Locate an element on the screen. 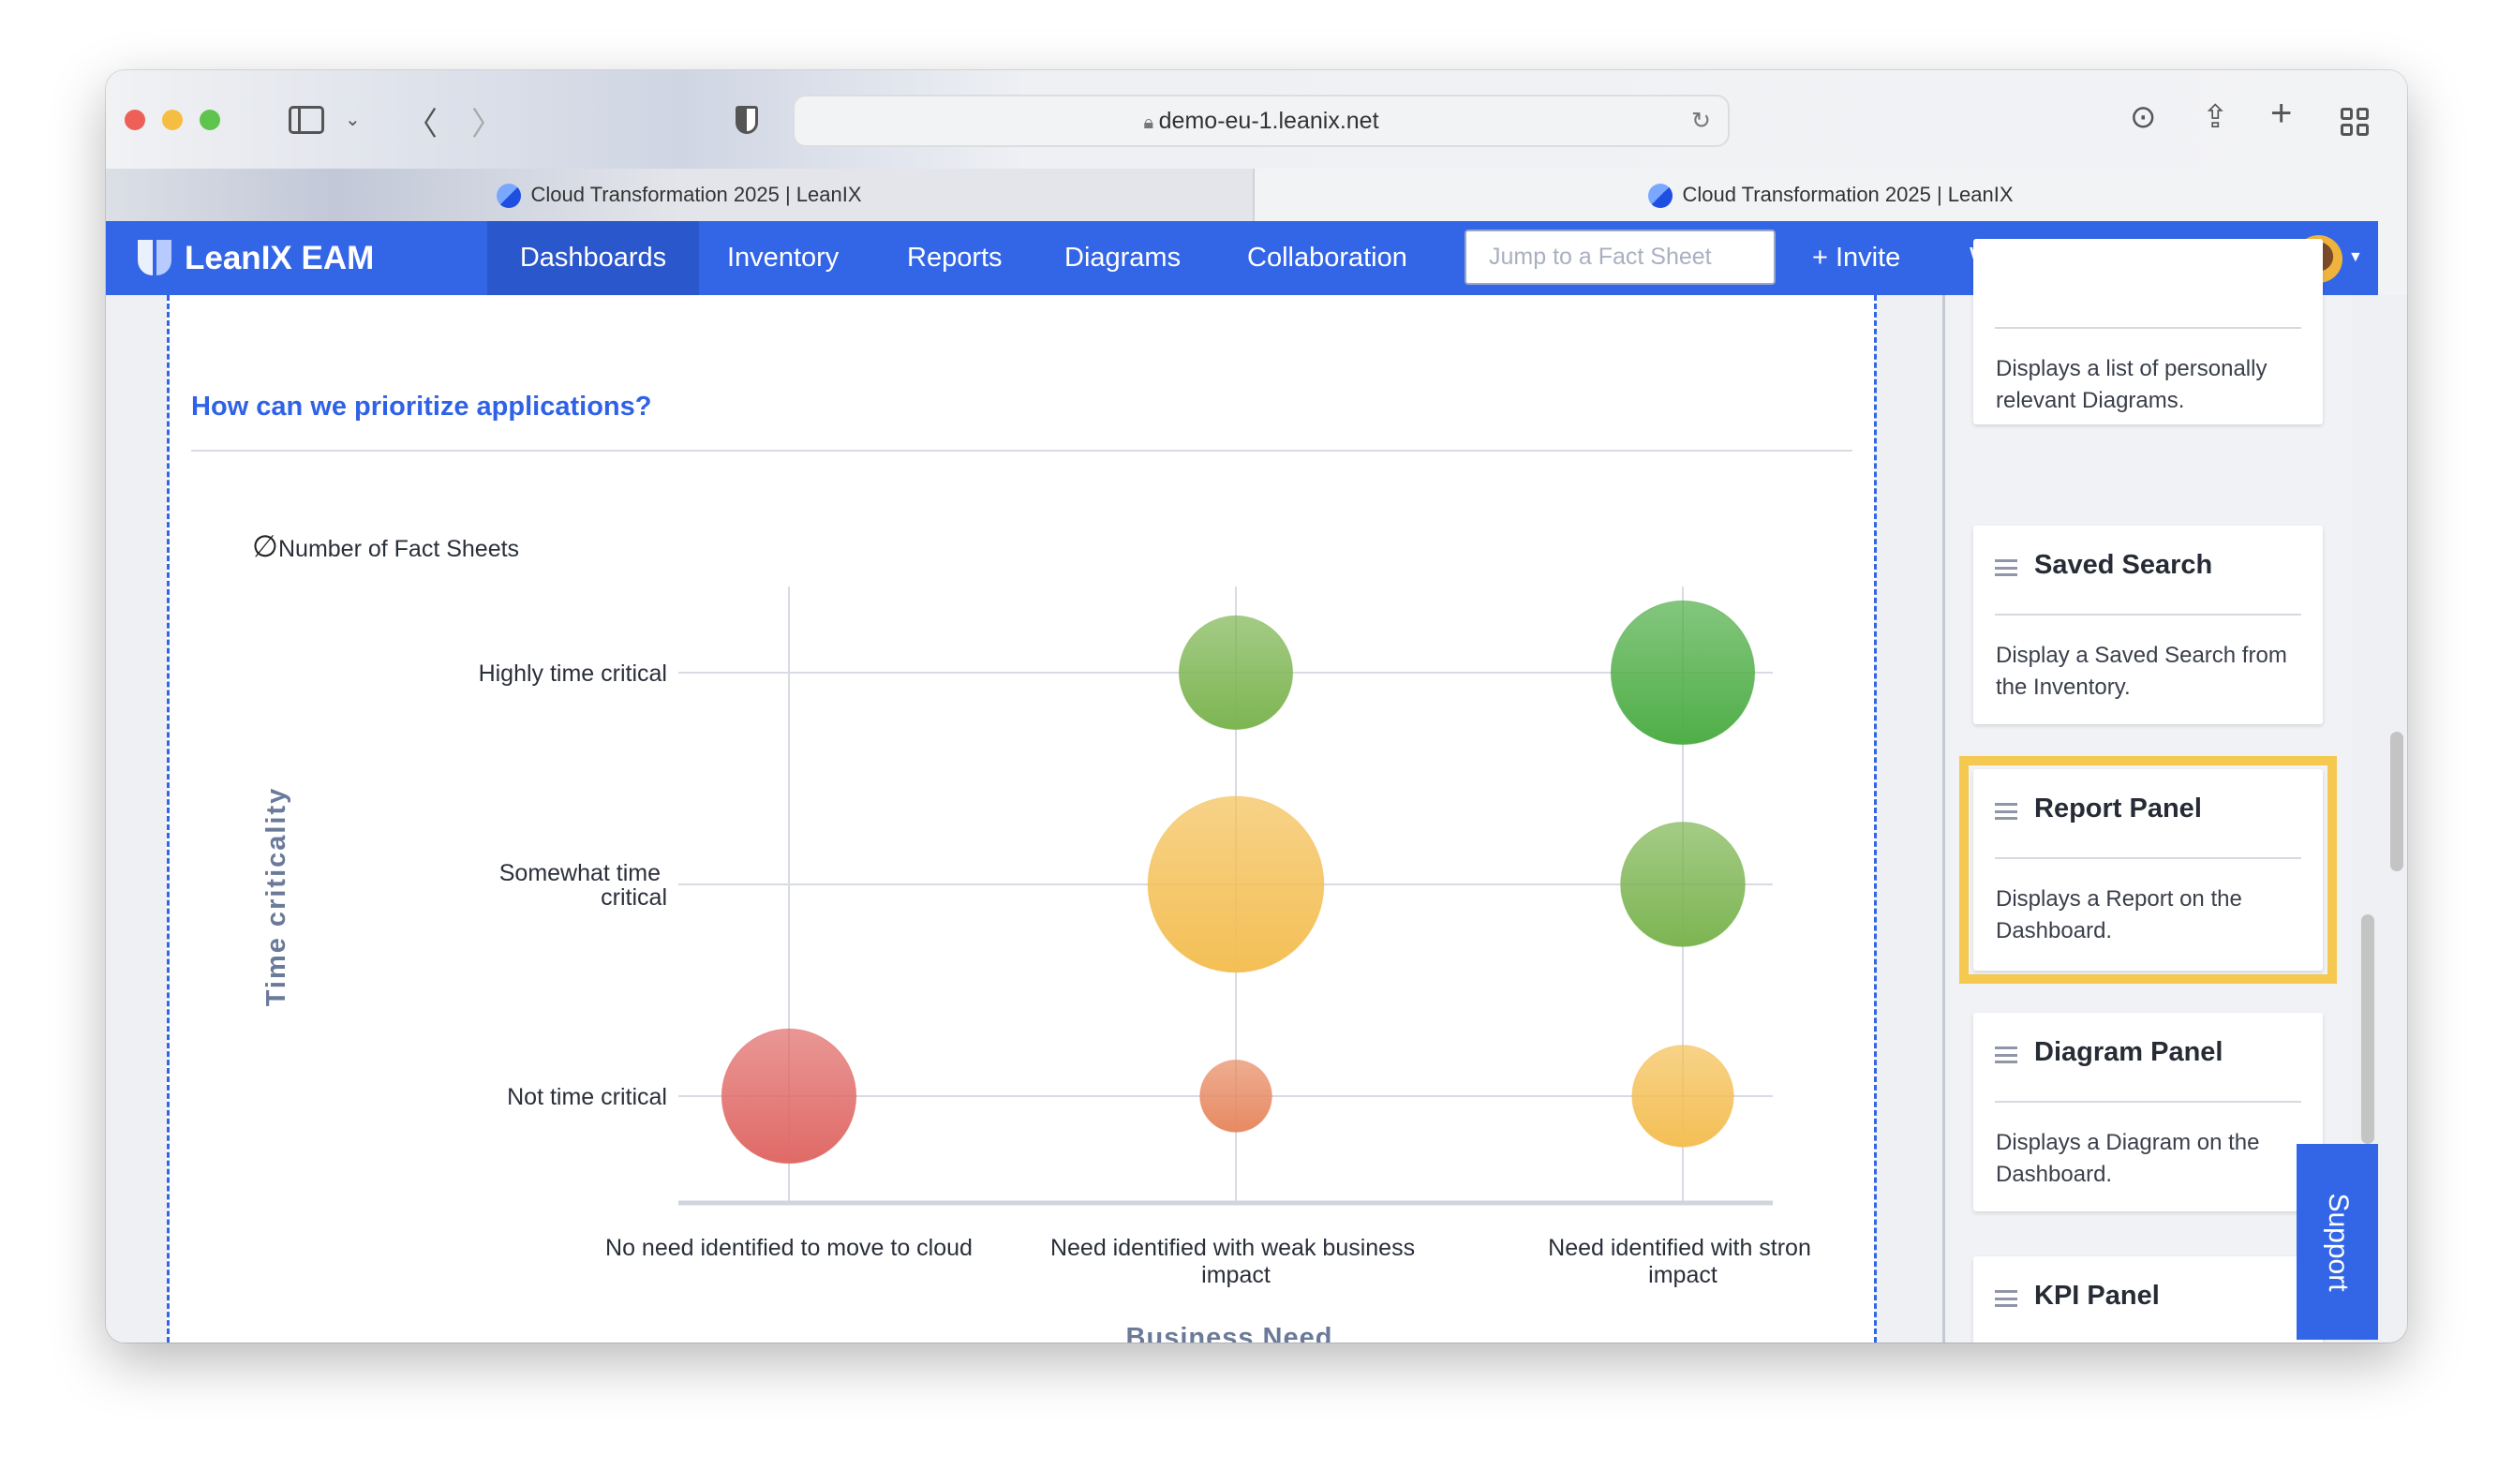  browser-tab-active: Cloud Transformation 2025 | LeanIX is located at coordinates (1831, 195).